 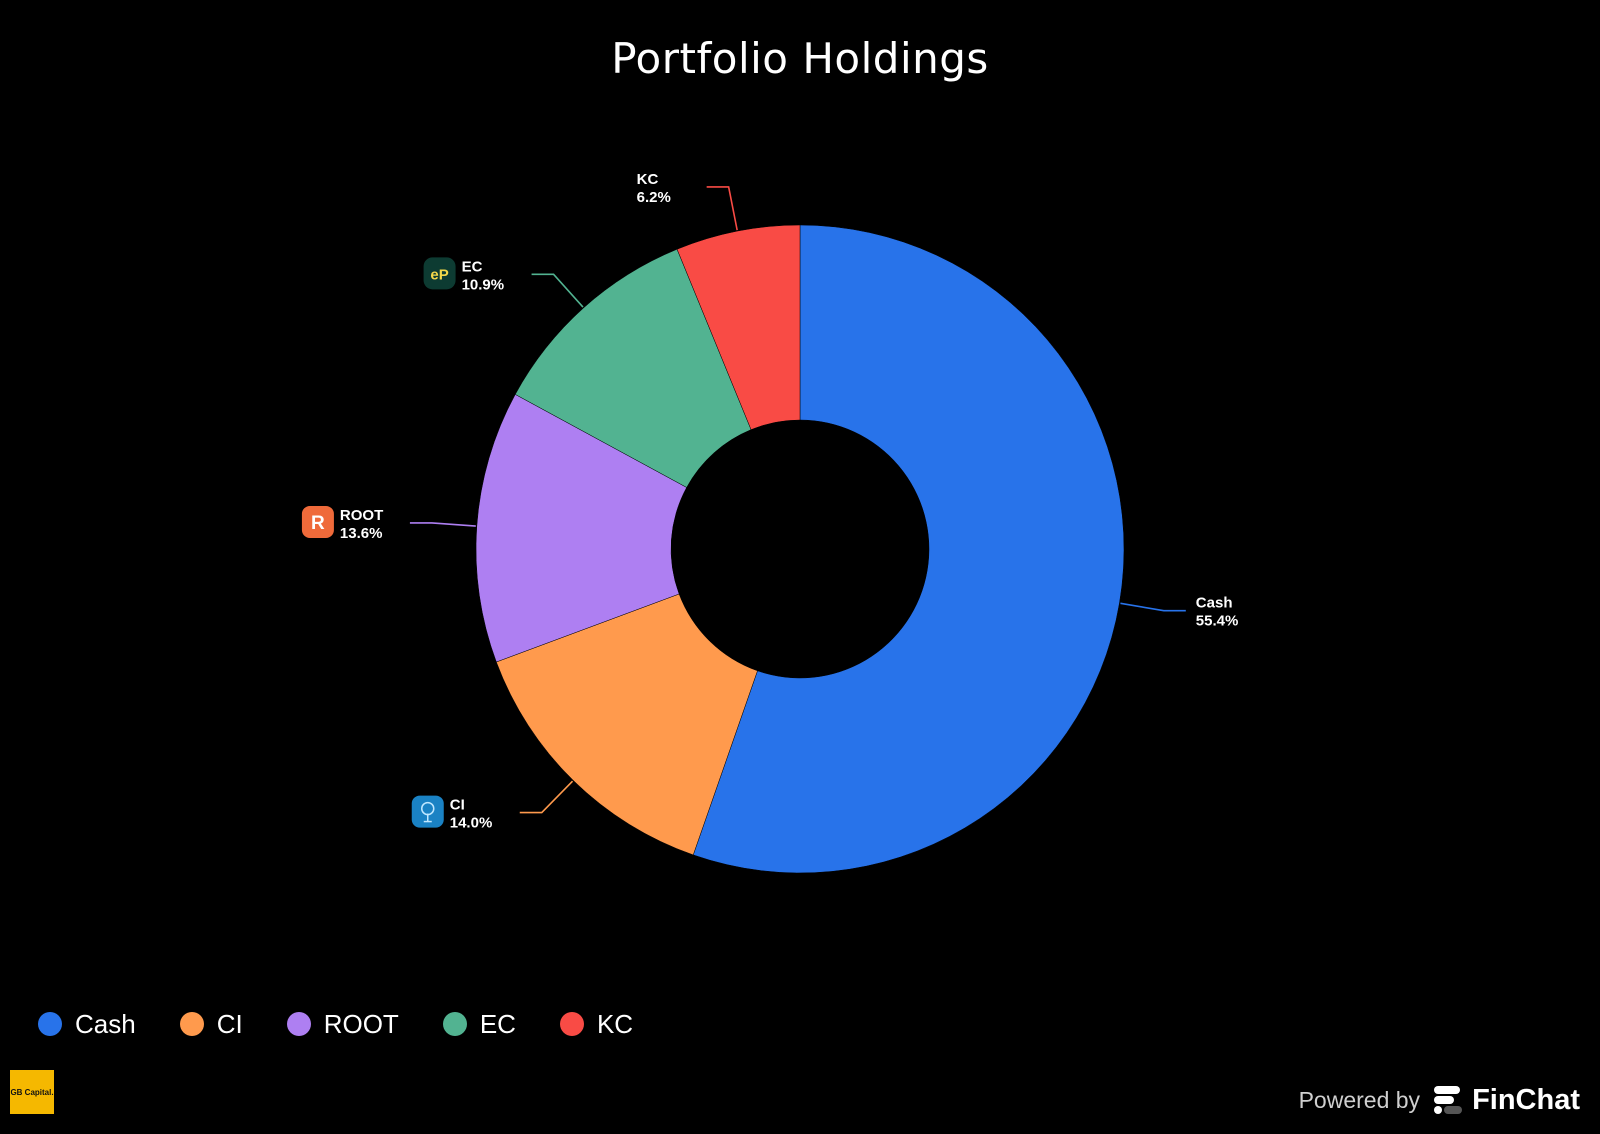 I want to click on data-label-value: 14.0%, so click(x=471, y=823).